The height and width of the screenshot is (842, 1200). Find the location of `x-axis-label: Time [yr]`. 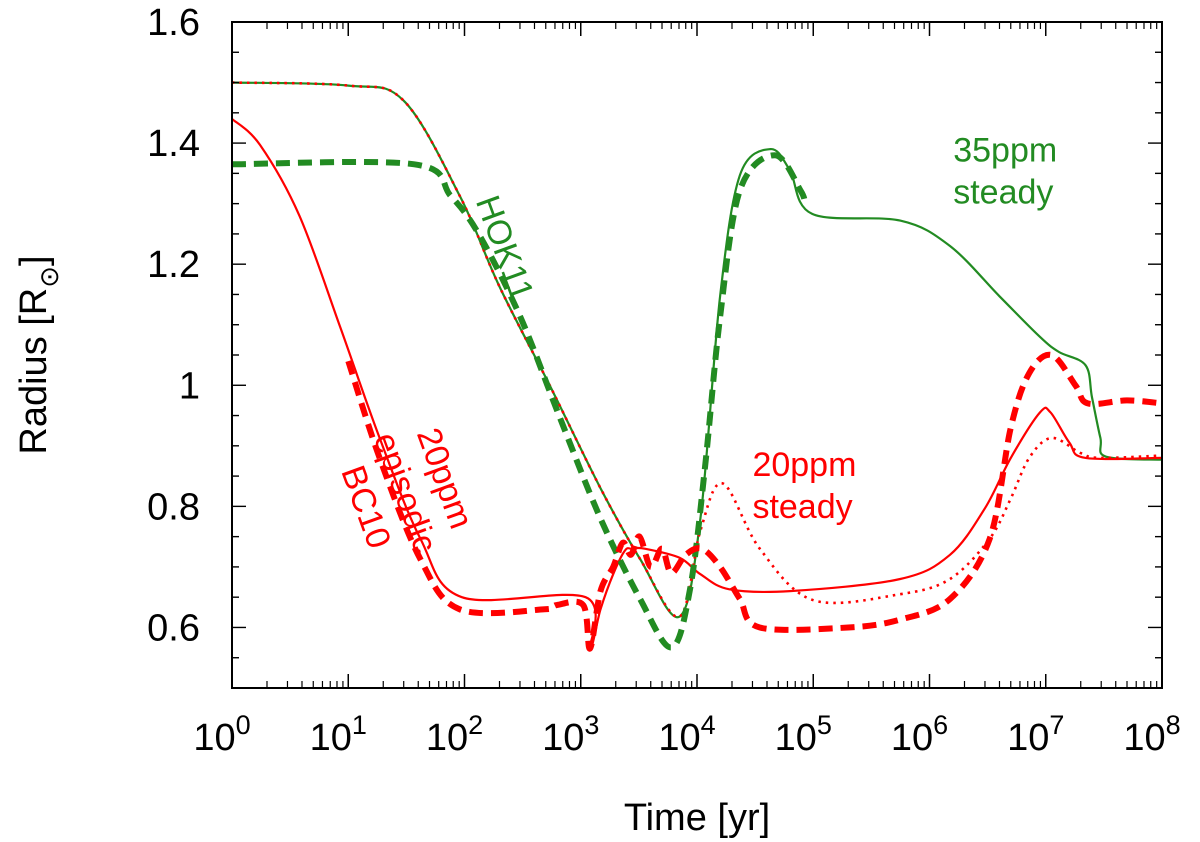

x-axis-label: Time [yr] is located at coordinates (697, 818).